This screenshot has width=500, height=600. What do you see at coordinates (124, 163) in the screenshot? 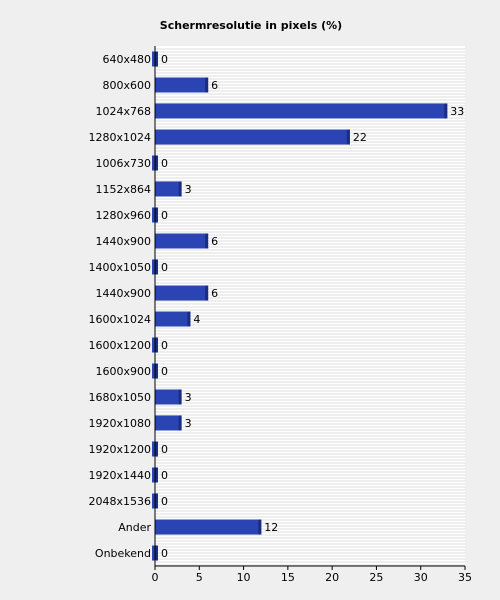
I see `category-label: 1006x730` at bounding box center [124, 163].